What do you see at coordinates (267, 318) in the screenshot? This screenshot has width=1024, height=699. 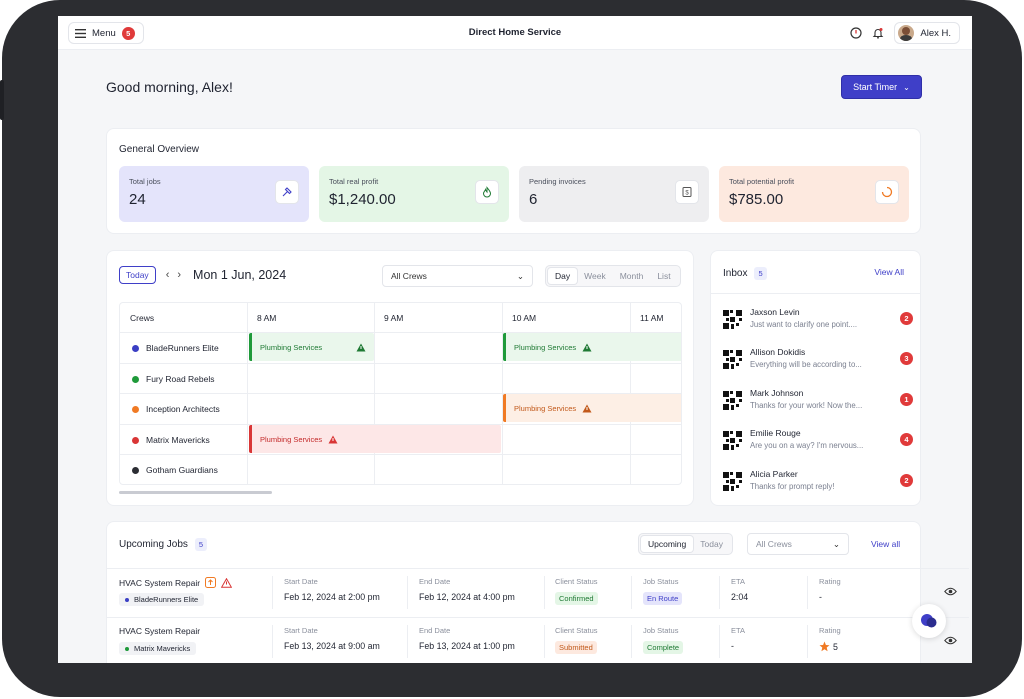 I see `time-column-label: 8 AM` at bounding box center [267, 318].